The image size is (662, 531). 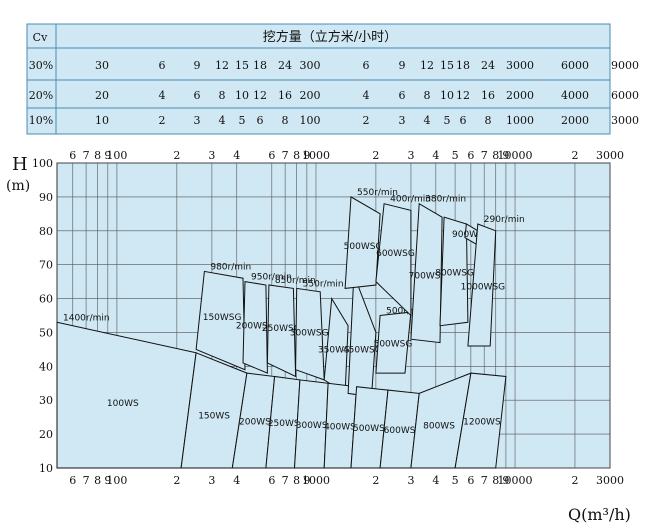 What do you see at coordinates (504, 220) in the screenshot?
I see `pump-speed-label: 290r/min` at bounding box center [504, 220].